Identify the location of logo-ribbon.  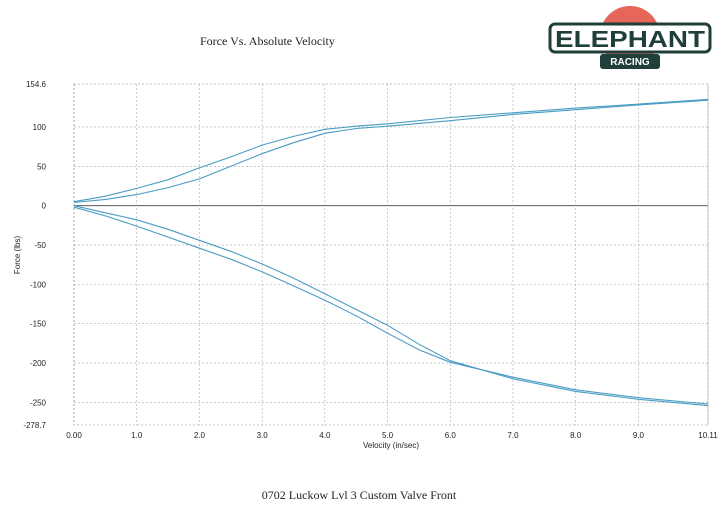
(630, 61).